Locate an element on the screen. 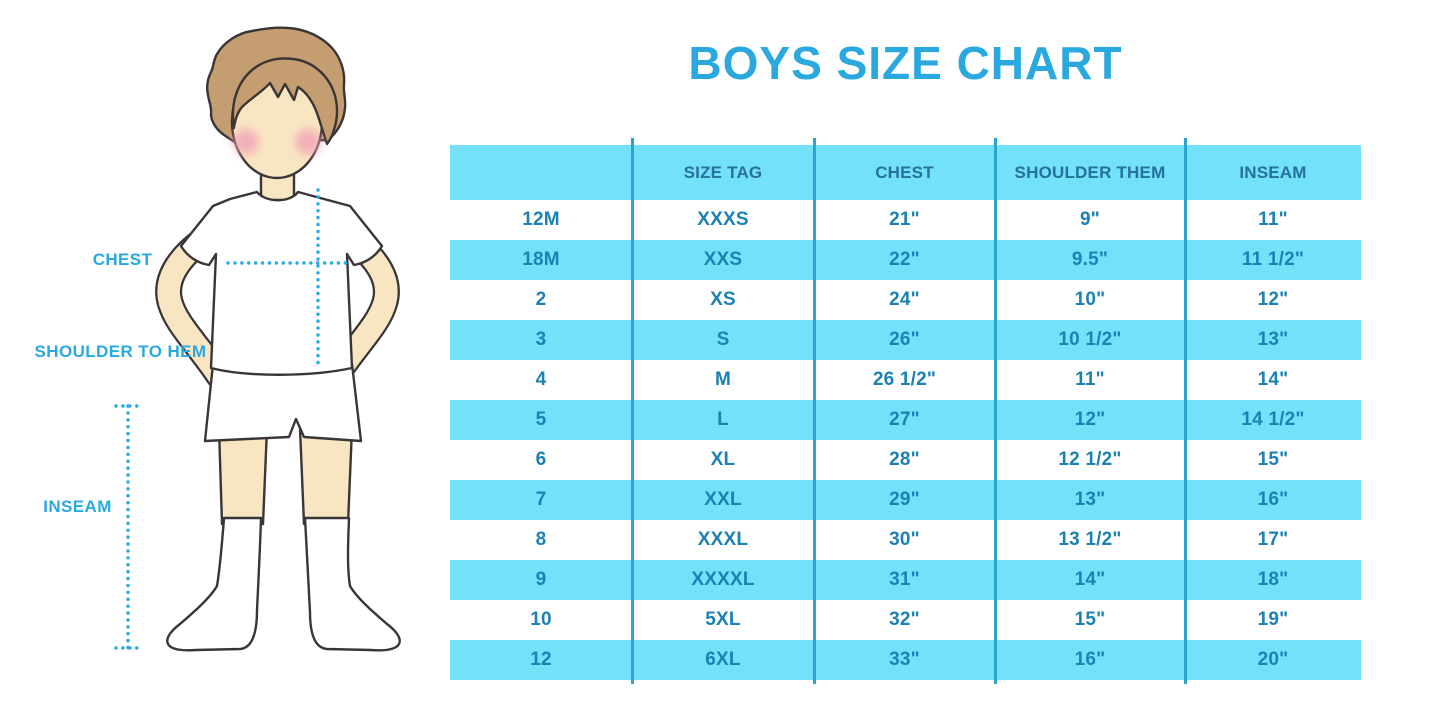 The image size is (1445, 723). table-cell: XXS is located at coordinates (723, 259).